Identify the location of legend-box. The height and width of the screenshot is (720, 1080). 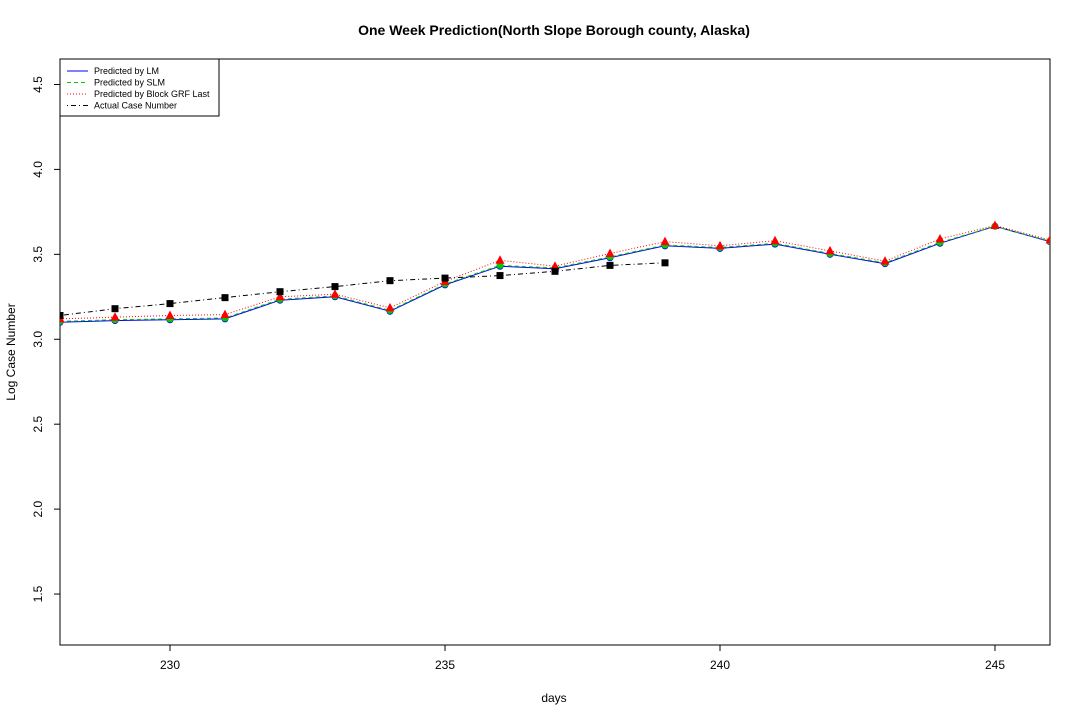
(139, 87).